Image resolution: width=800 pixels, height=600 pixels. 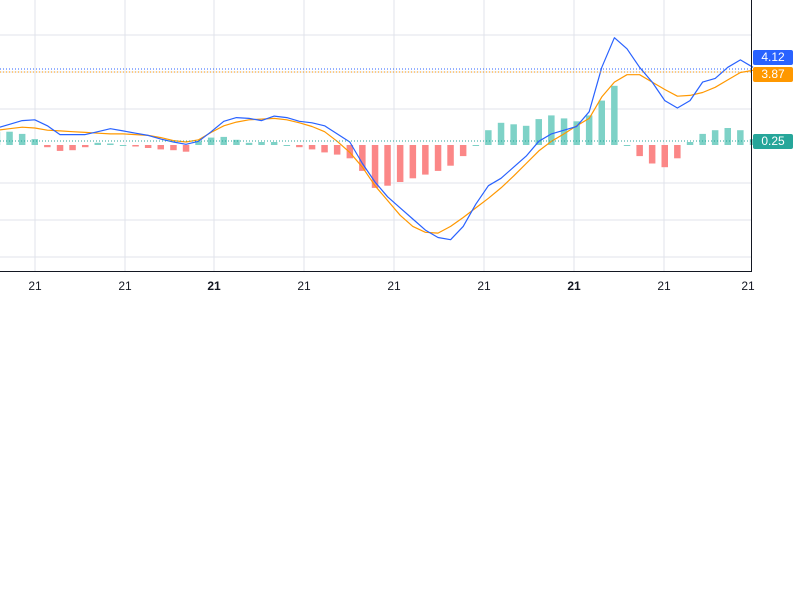 I want to click on signal-value-badge: 3.87, so click(x=773, y=74).